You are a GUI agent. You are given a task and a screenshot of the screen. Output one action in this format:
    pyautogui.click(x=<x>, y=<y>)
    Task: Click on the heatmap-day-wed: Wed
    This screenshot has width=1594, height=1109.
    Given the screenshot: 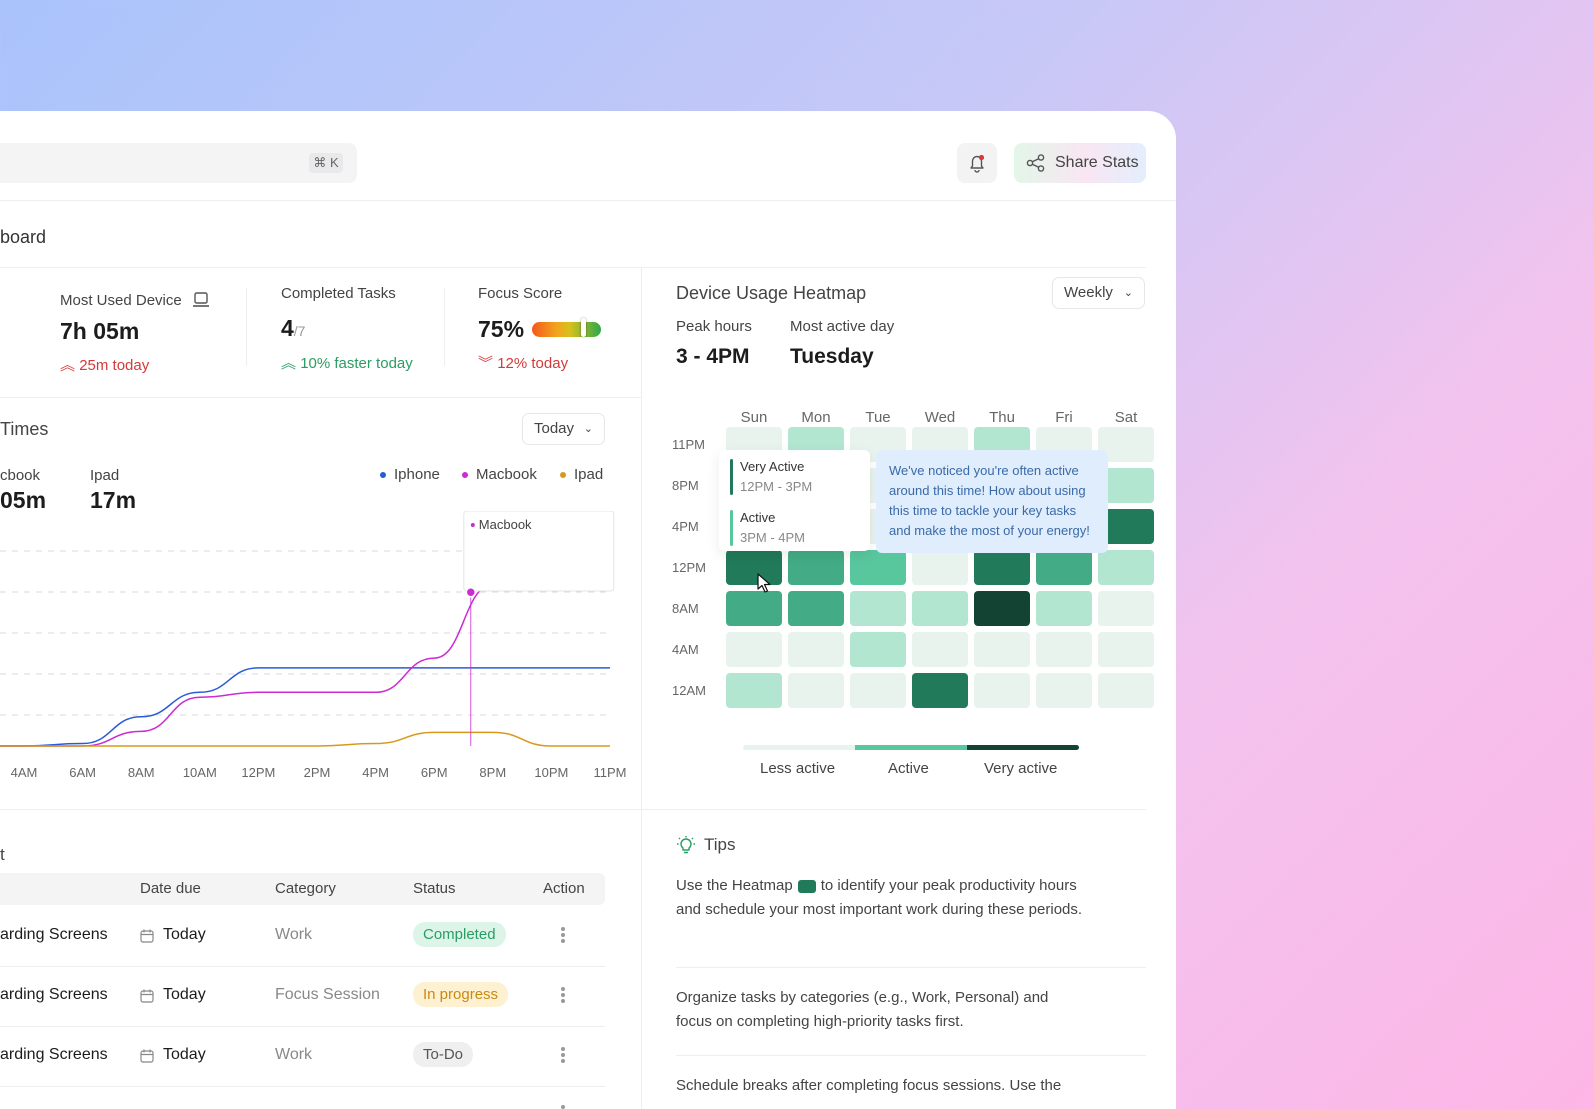 What is the action you would take?
    pyautogui.click(x=940, y=417)
    